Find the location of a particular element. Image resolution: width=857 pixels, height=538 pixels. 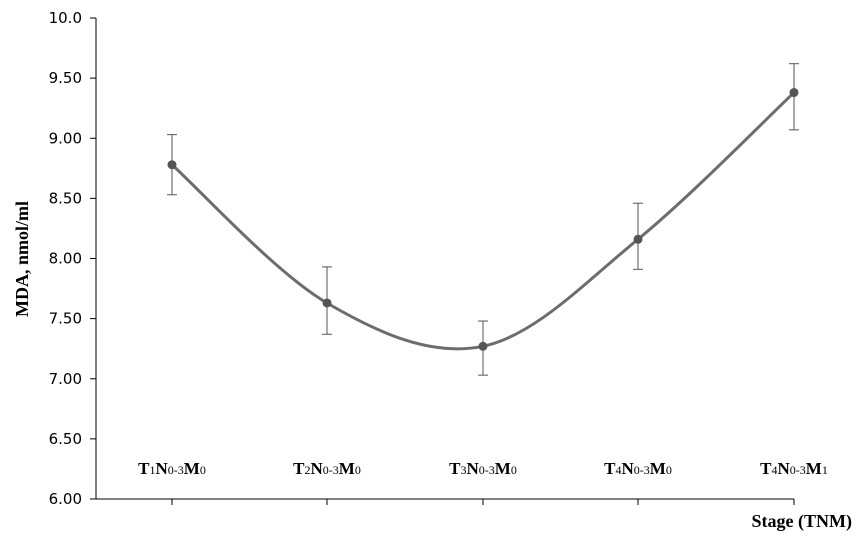

x-category-label: T4N0-3M0 is located at coordinates (638, 468).